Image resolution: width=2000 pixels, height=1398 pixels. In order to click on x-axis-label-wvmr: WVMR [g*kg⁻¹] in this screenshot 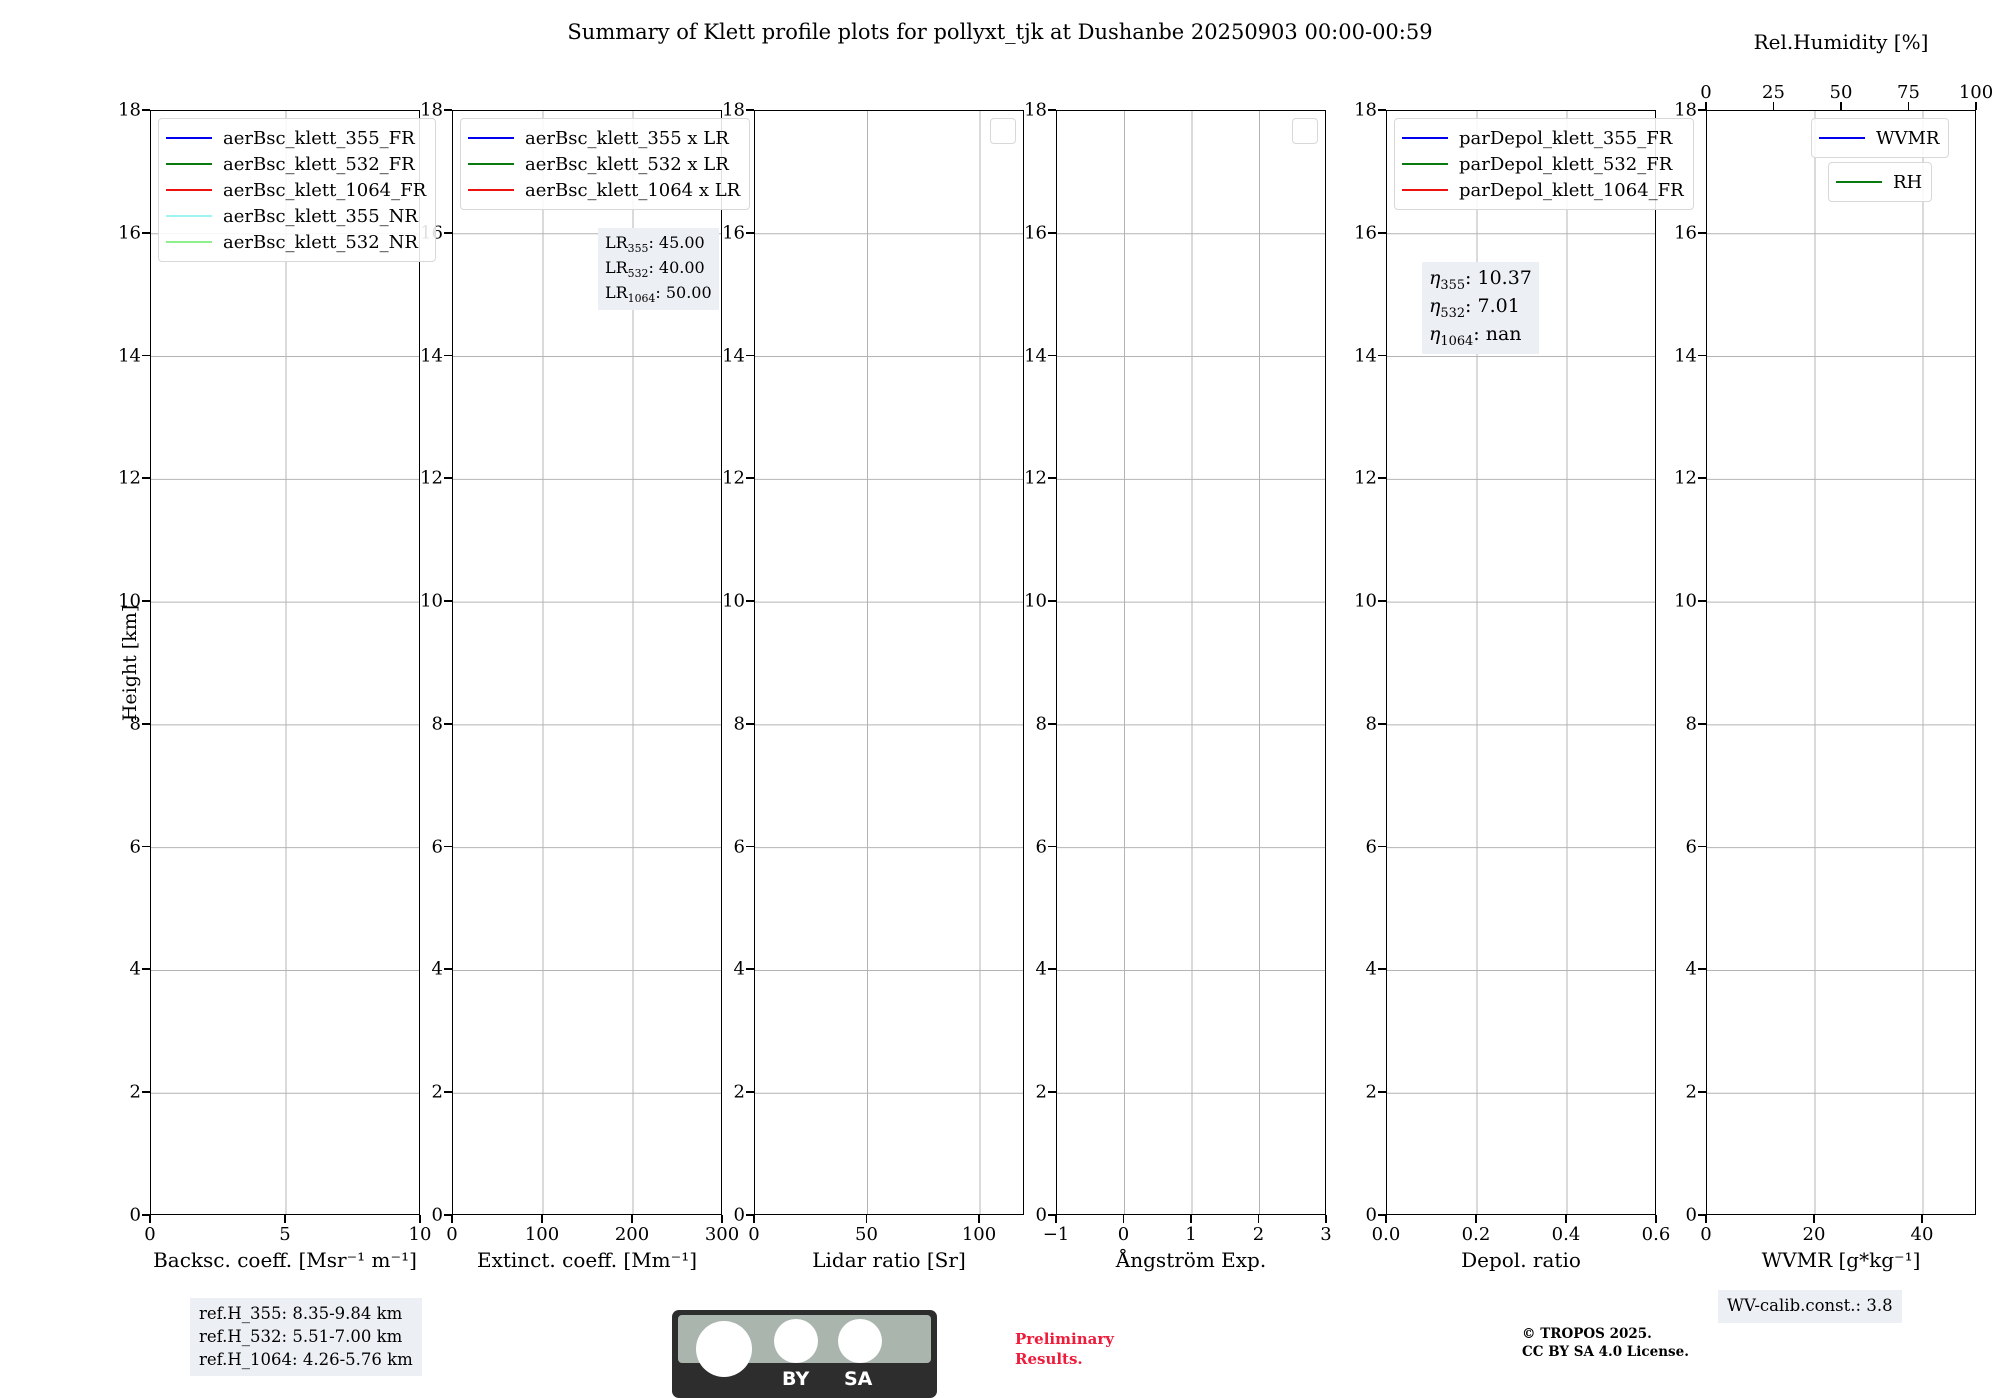, I will do `click(1841, 1260)`.